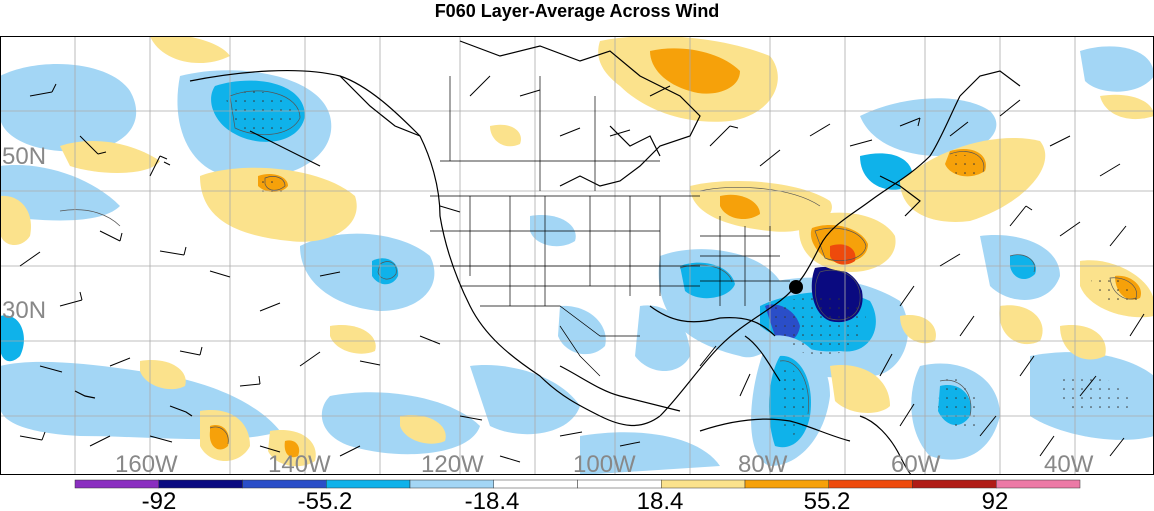  I want to click on colorbar-label: 55.2, so click(827, 499).